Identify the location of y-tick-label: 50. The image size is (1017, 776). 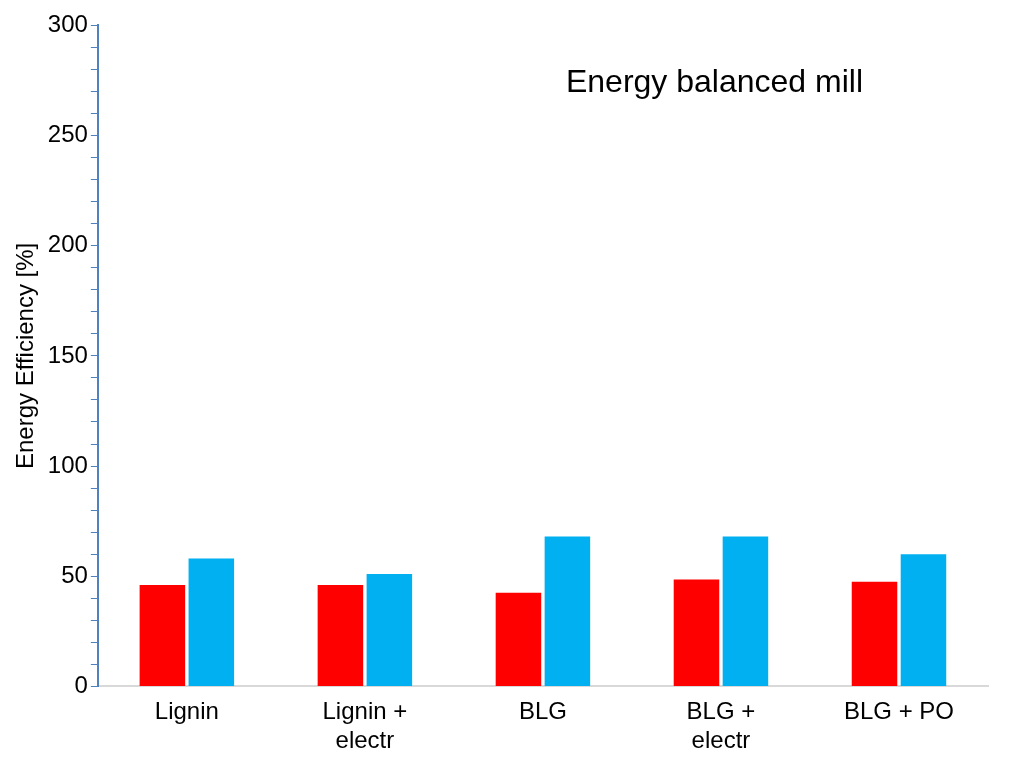
(74, 574).